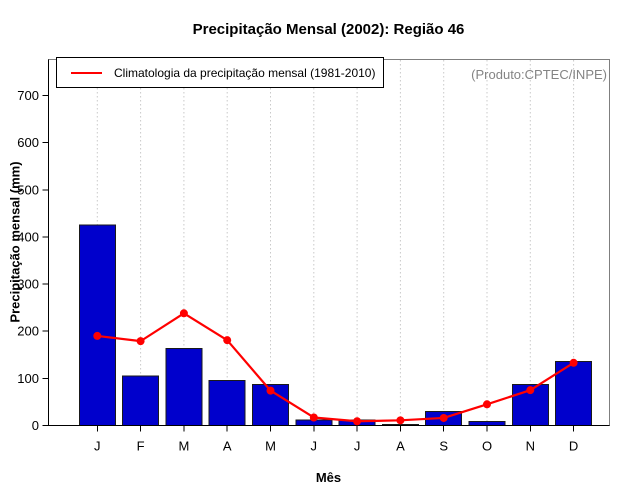 The image size is (640, 500). I want to click on bar-A4, so click(227, 403).